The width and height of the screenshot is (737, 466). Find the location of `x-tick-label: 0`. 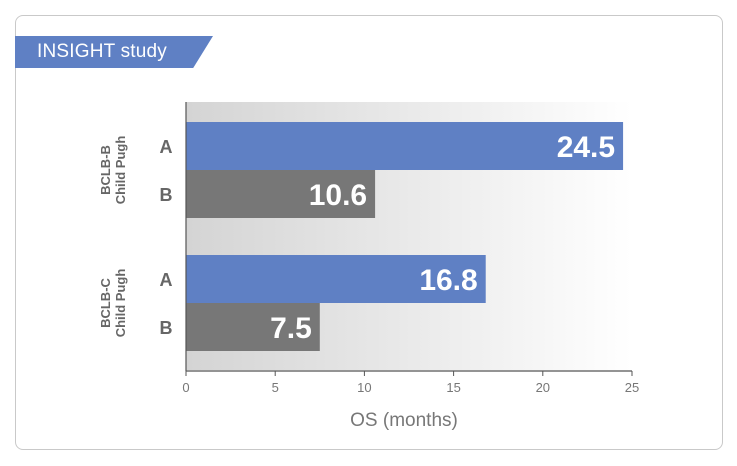

x-tick-label: 0 is located at coordinates (185, 387).